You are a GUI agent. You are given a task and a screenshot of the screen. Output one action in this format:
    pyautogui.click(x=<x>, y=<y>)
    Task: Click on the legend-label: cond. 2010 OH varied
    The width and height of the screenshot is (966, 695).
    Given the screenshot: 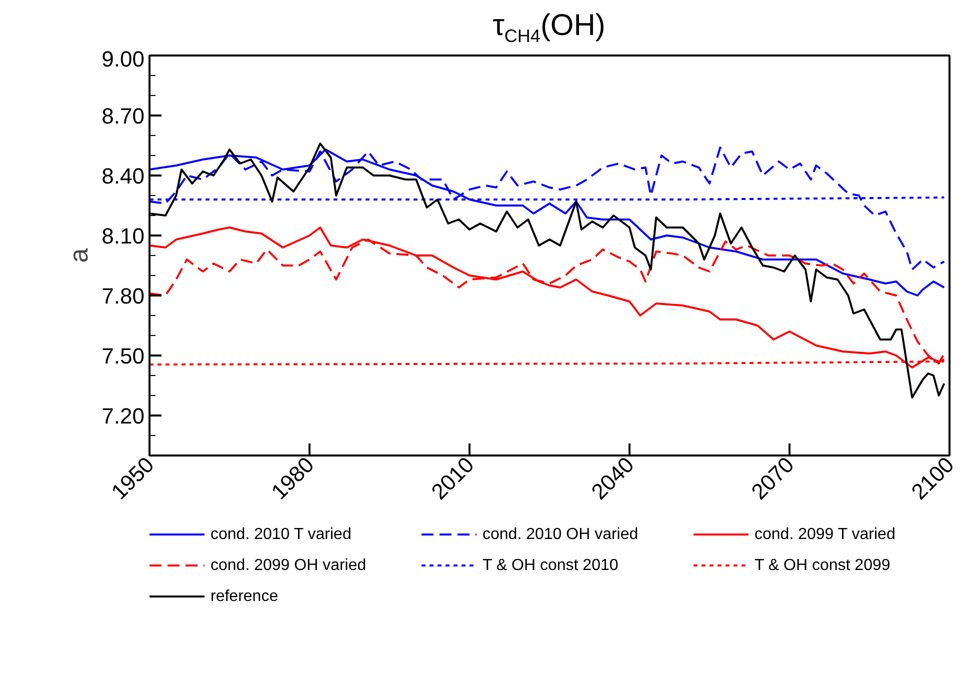 What is the action you would take?
    pyautogui.click(x=560, y=534)
    